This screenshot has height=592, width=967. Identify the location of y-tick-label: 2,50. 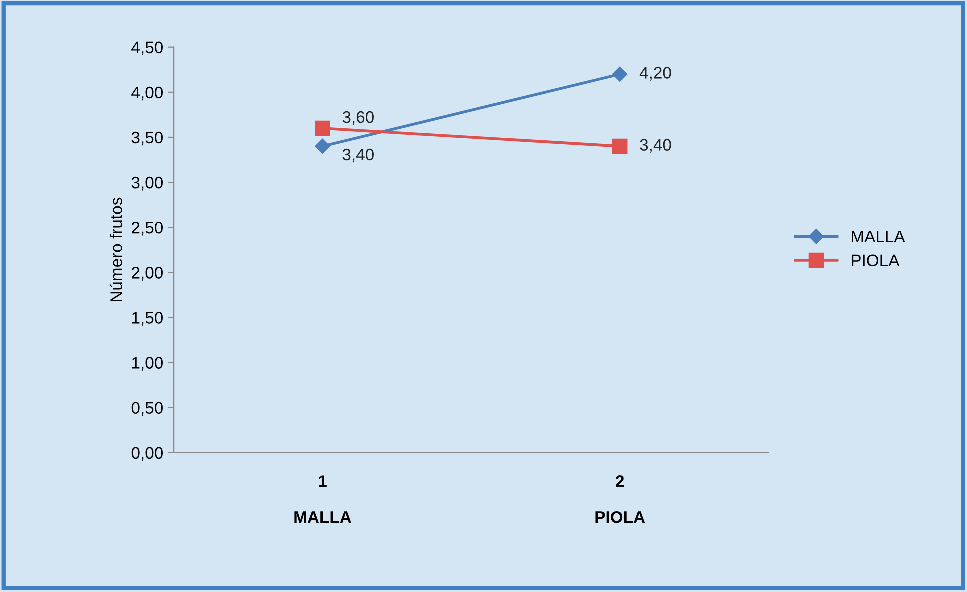
(147, 229).